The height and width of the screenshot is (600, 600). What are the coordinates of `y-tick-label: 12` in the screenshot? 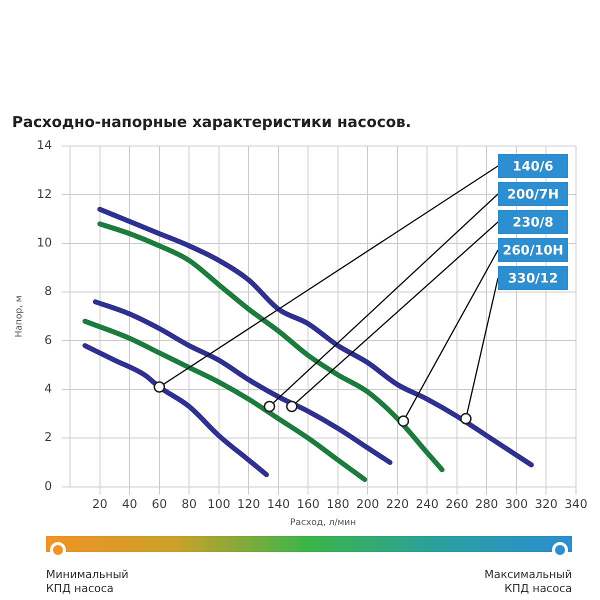 It's located at (44, 193).